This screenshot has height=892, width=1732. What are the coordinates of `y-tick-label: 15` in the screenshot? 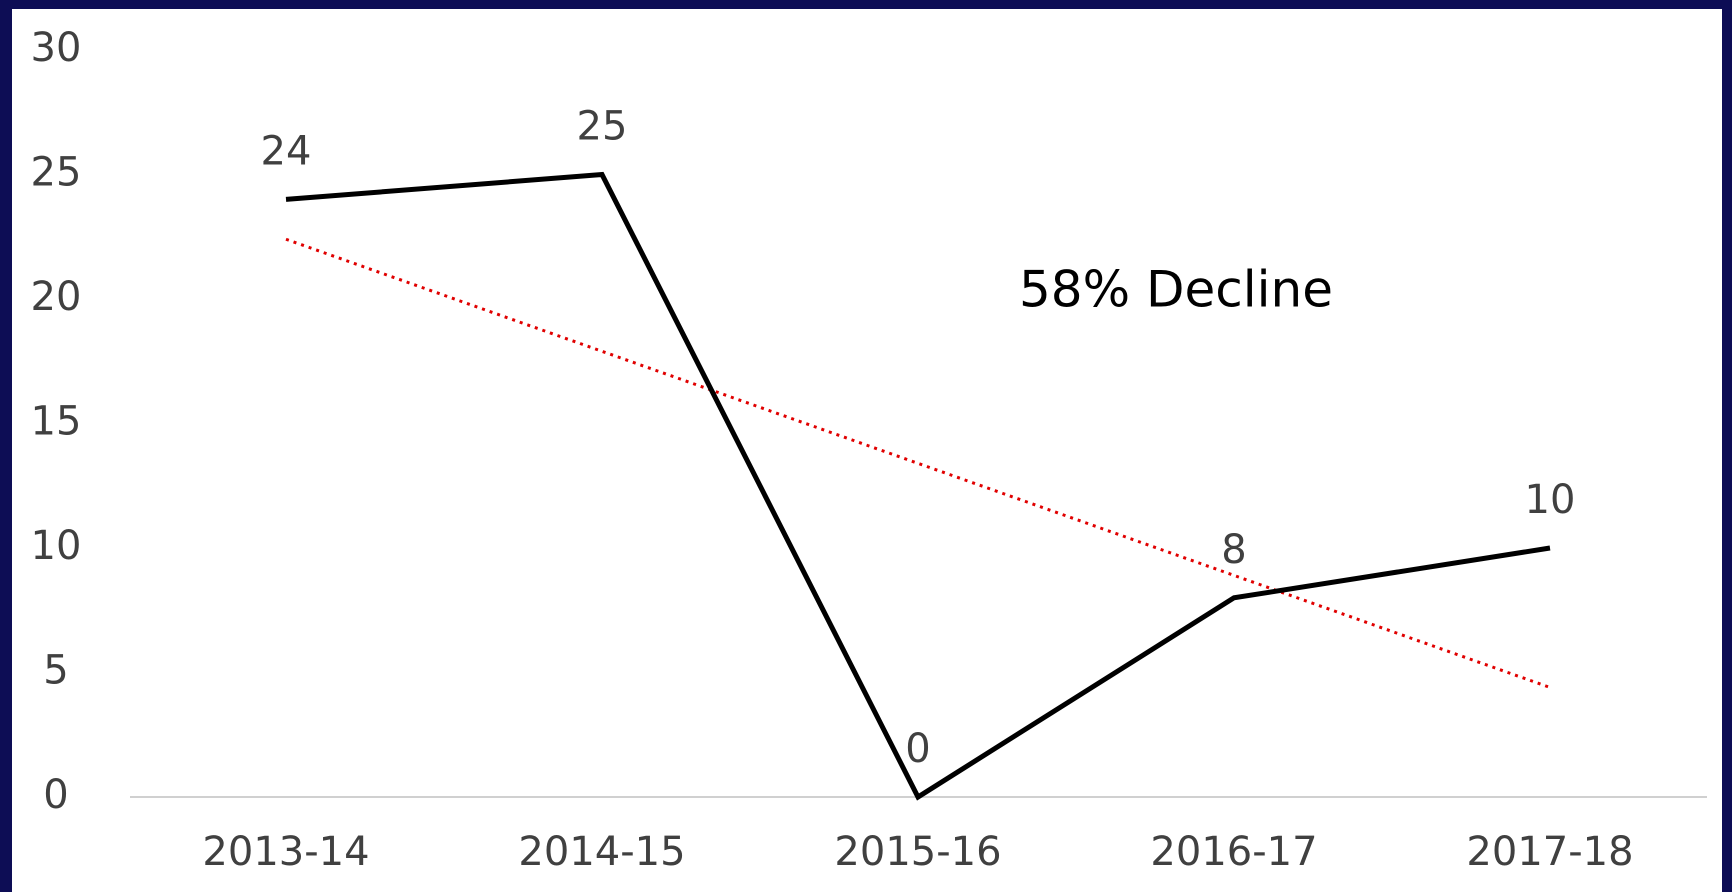 It's located at (56, 422).